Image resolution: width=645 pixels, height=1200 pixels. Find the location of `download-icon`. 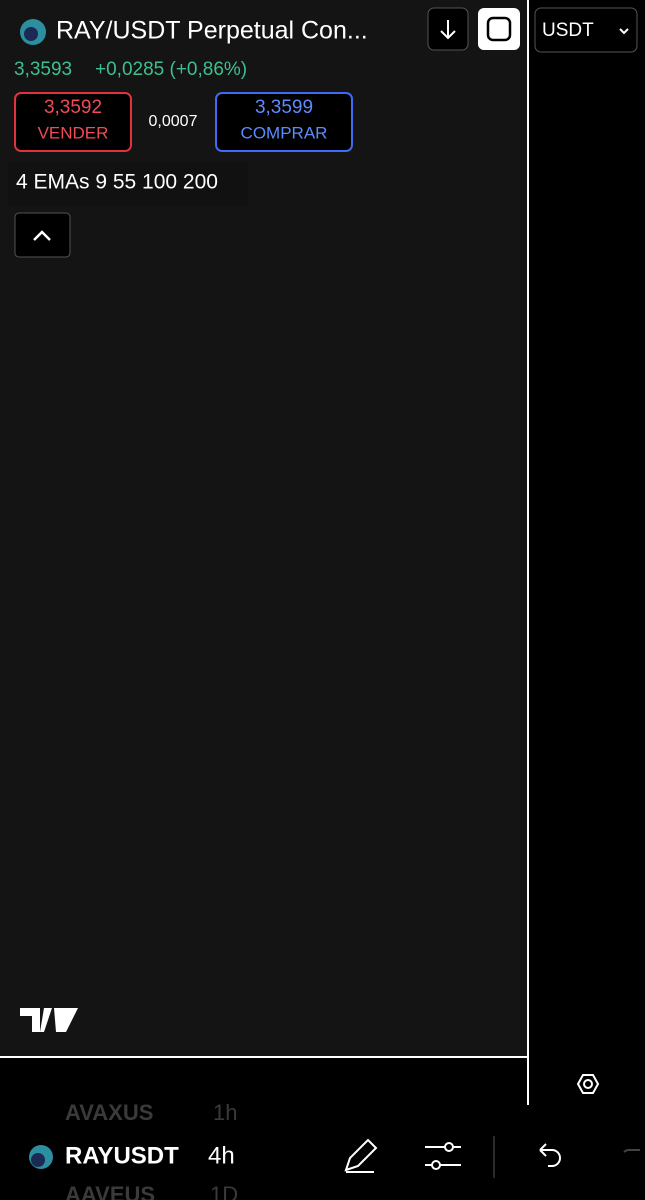

download-icon is located at coordinates (448, 30).